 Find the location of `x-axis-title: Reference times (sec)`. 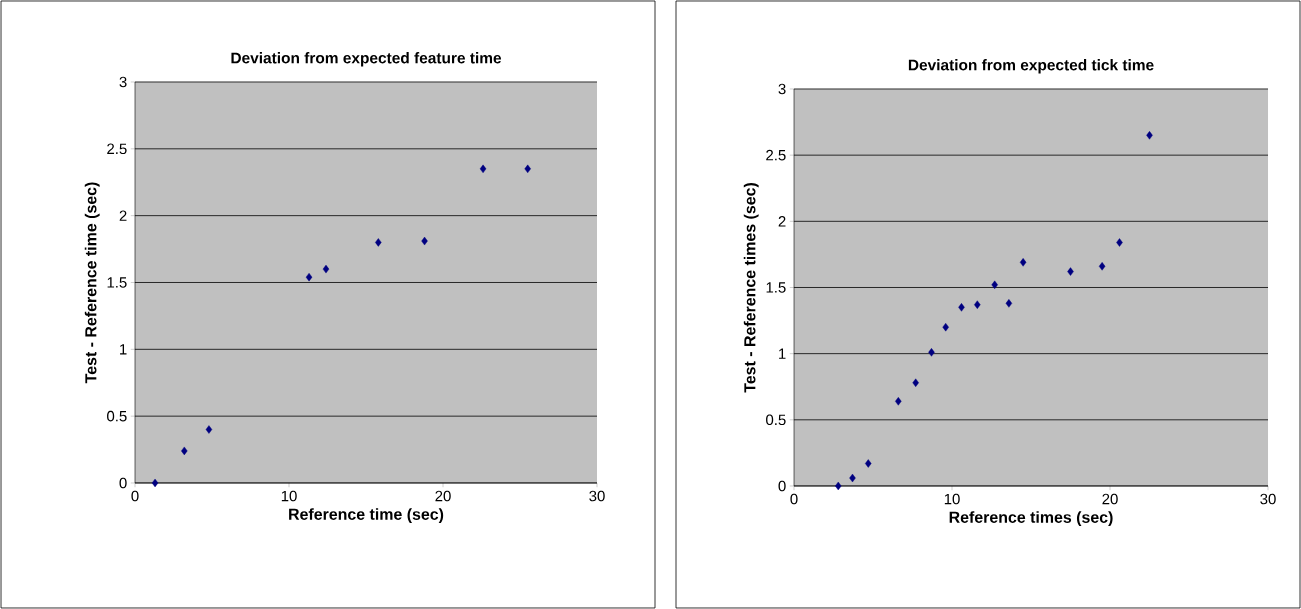

x-axis-title: Reference times (sec) is located at coordinates (1031, 519).